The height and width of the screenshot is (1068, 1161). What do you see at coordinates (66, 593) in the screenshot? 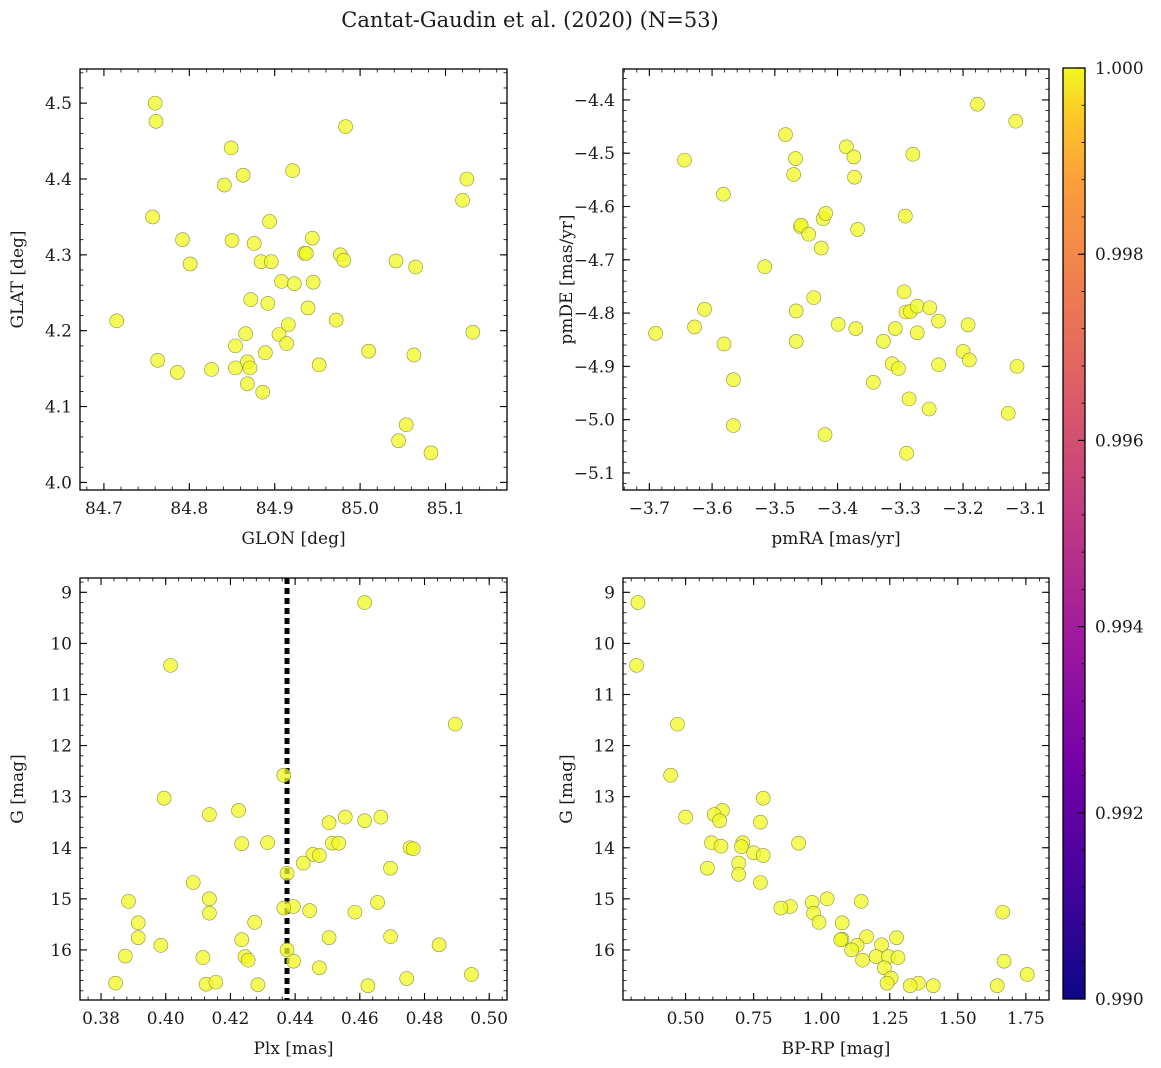
I see `y-tick-label: 9` at bounding box center [66, 593].